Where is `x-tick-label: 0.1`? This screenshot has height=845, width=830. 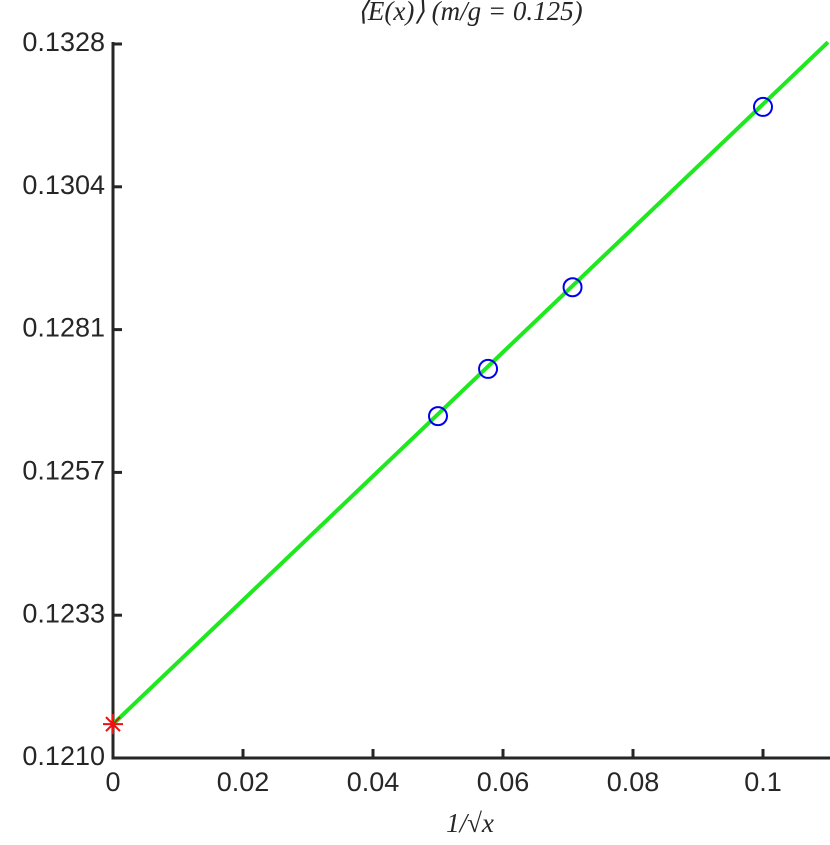 x-tick-label: 0.1 is located at coordinates (763, 782).